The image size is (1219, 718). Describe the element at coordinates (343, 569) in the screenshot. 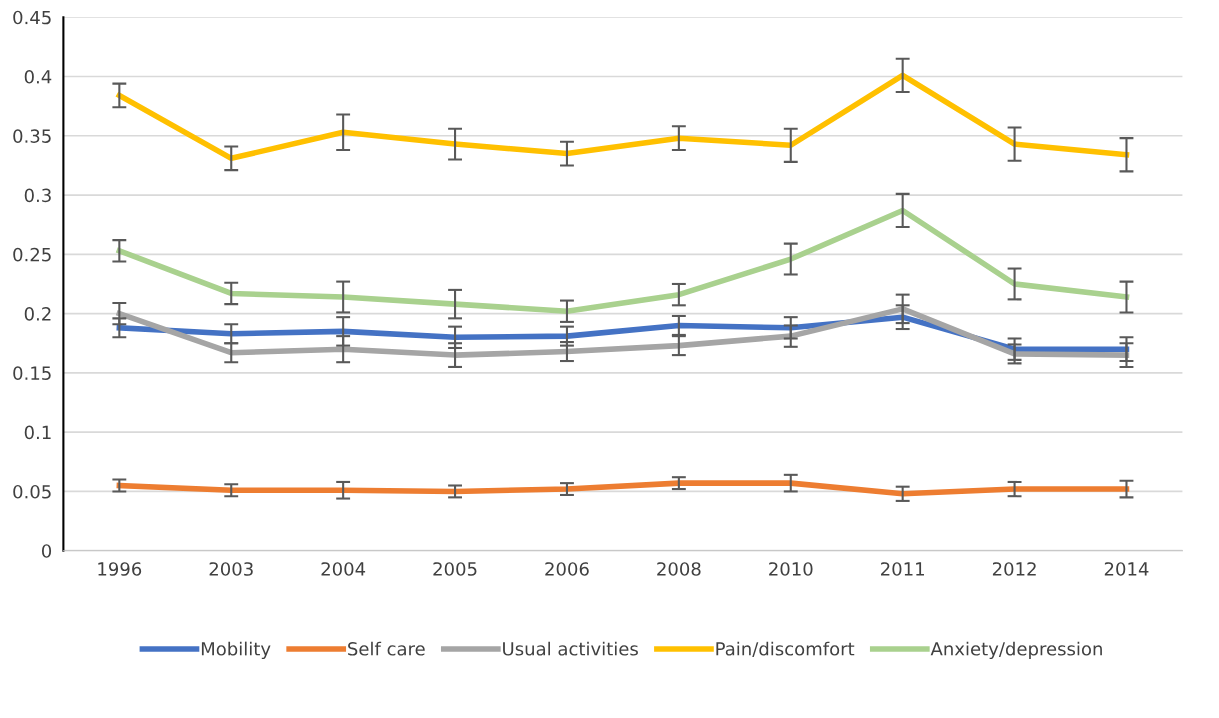

I see `x-tick-label: 2004` at that location.